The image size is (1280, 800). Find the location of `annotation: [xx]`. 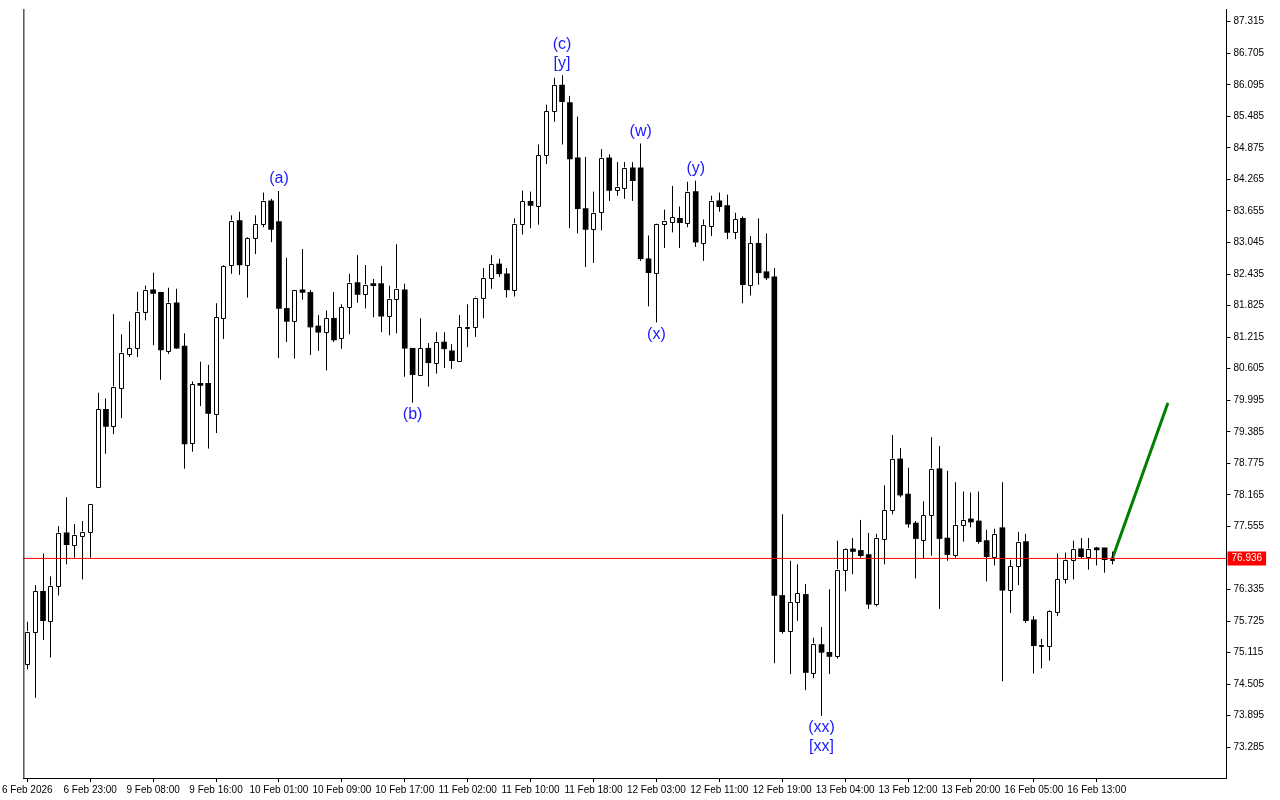

annotation: [xx] is located at coordinates (821, 746).